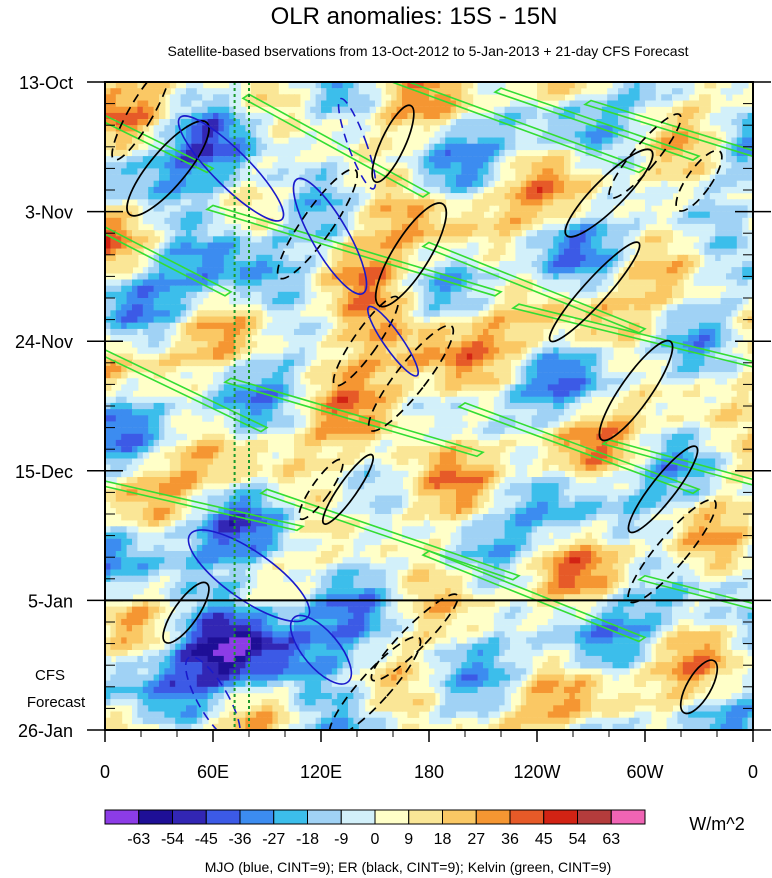 This screenshot has height=878, width=772. I want to click on colorbar-label: 18, so click(443, 839).